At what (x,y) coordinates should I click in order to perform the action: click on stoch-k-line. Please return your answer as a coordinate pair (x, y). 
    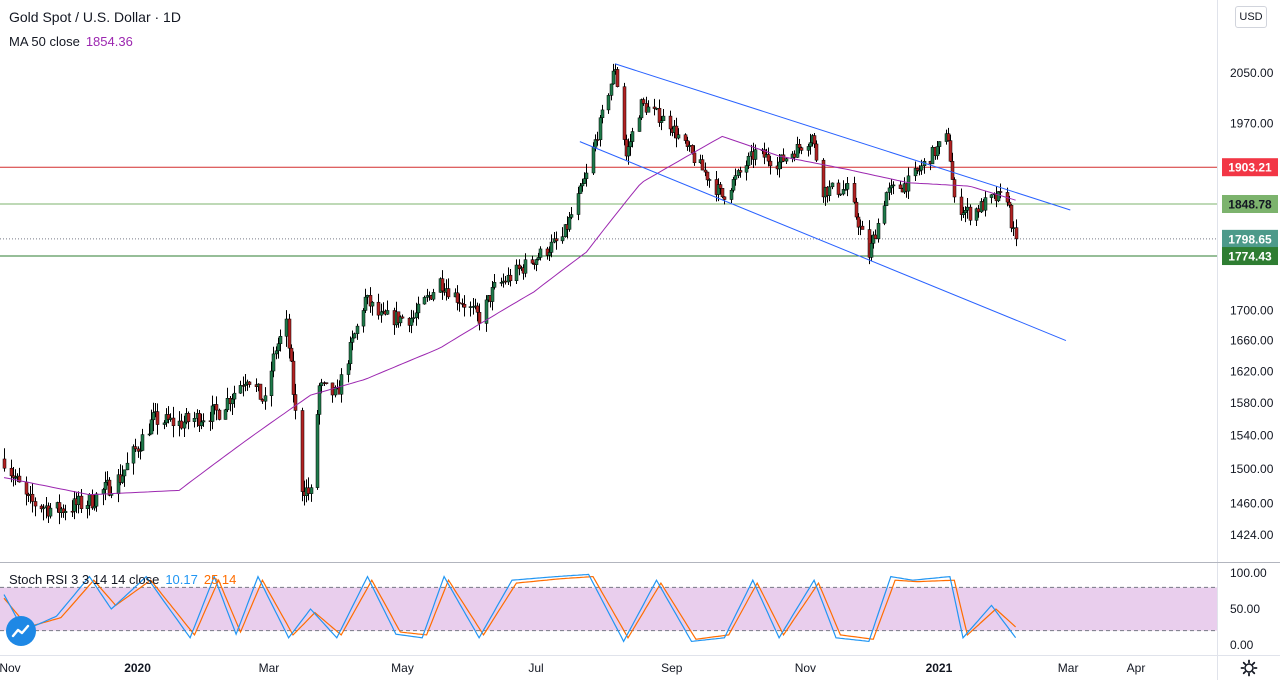
    Looking at the image, I should click on (510, 608).